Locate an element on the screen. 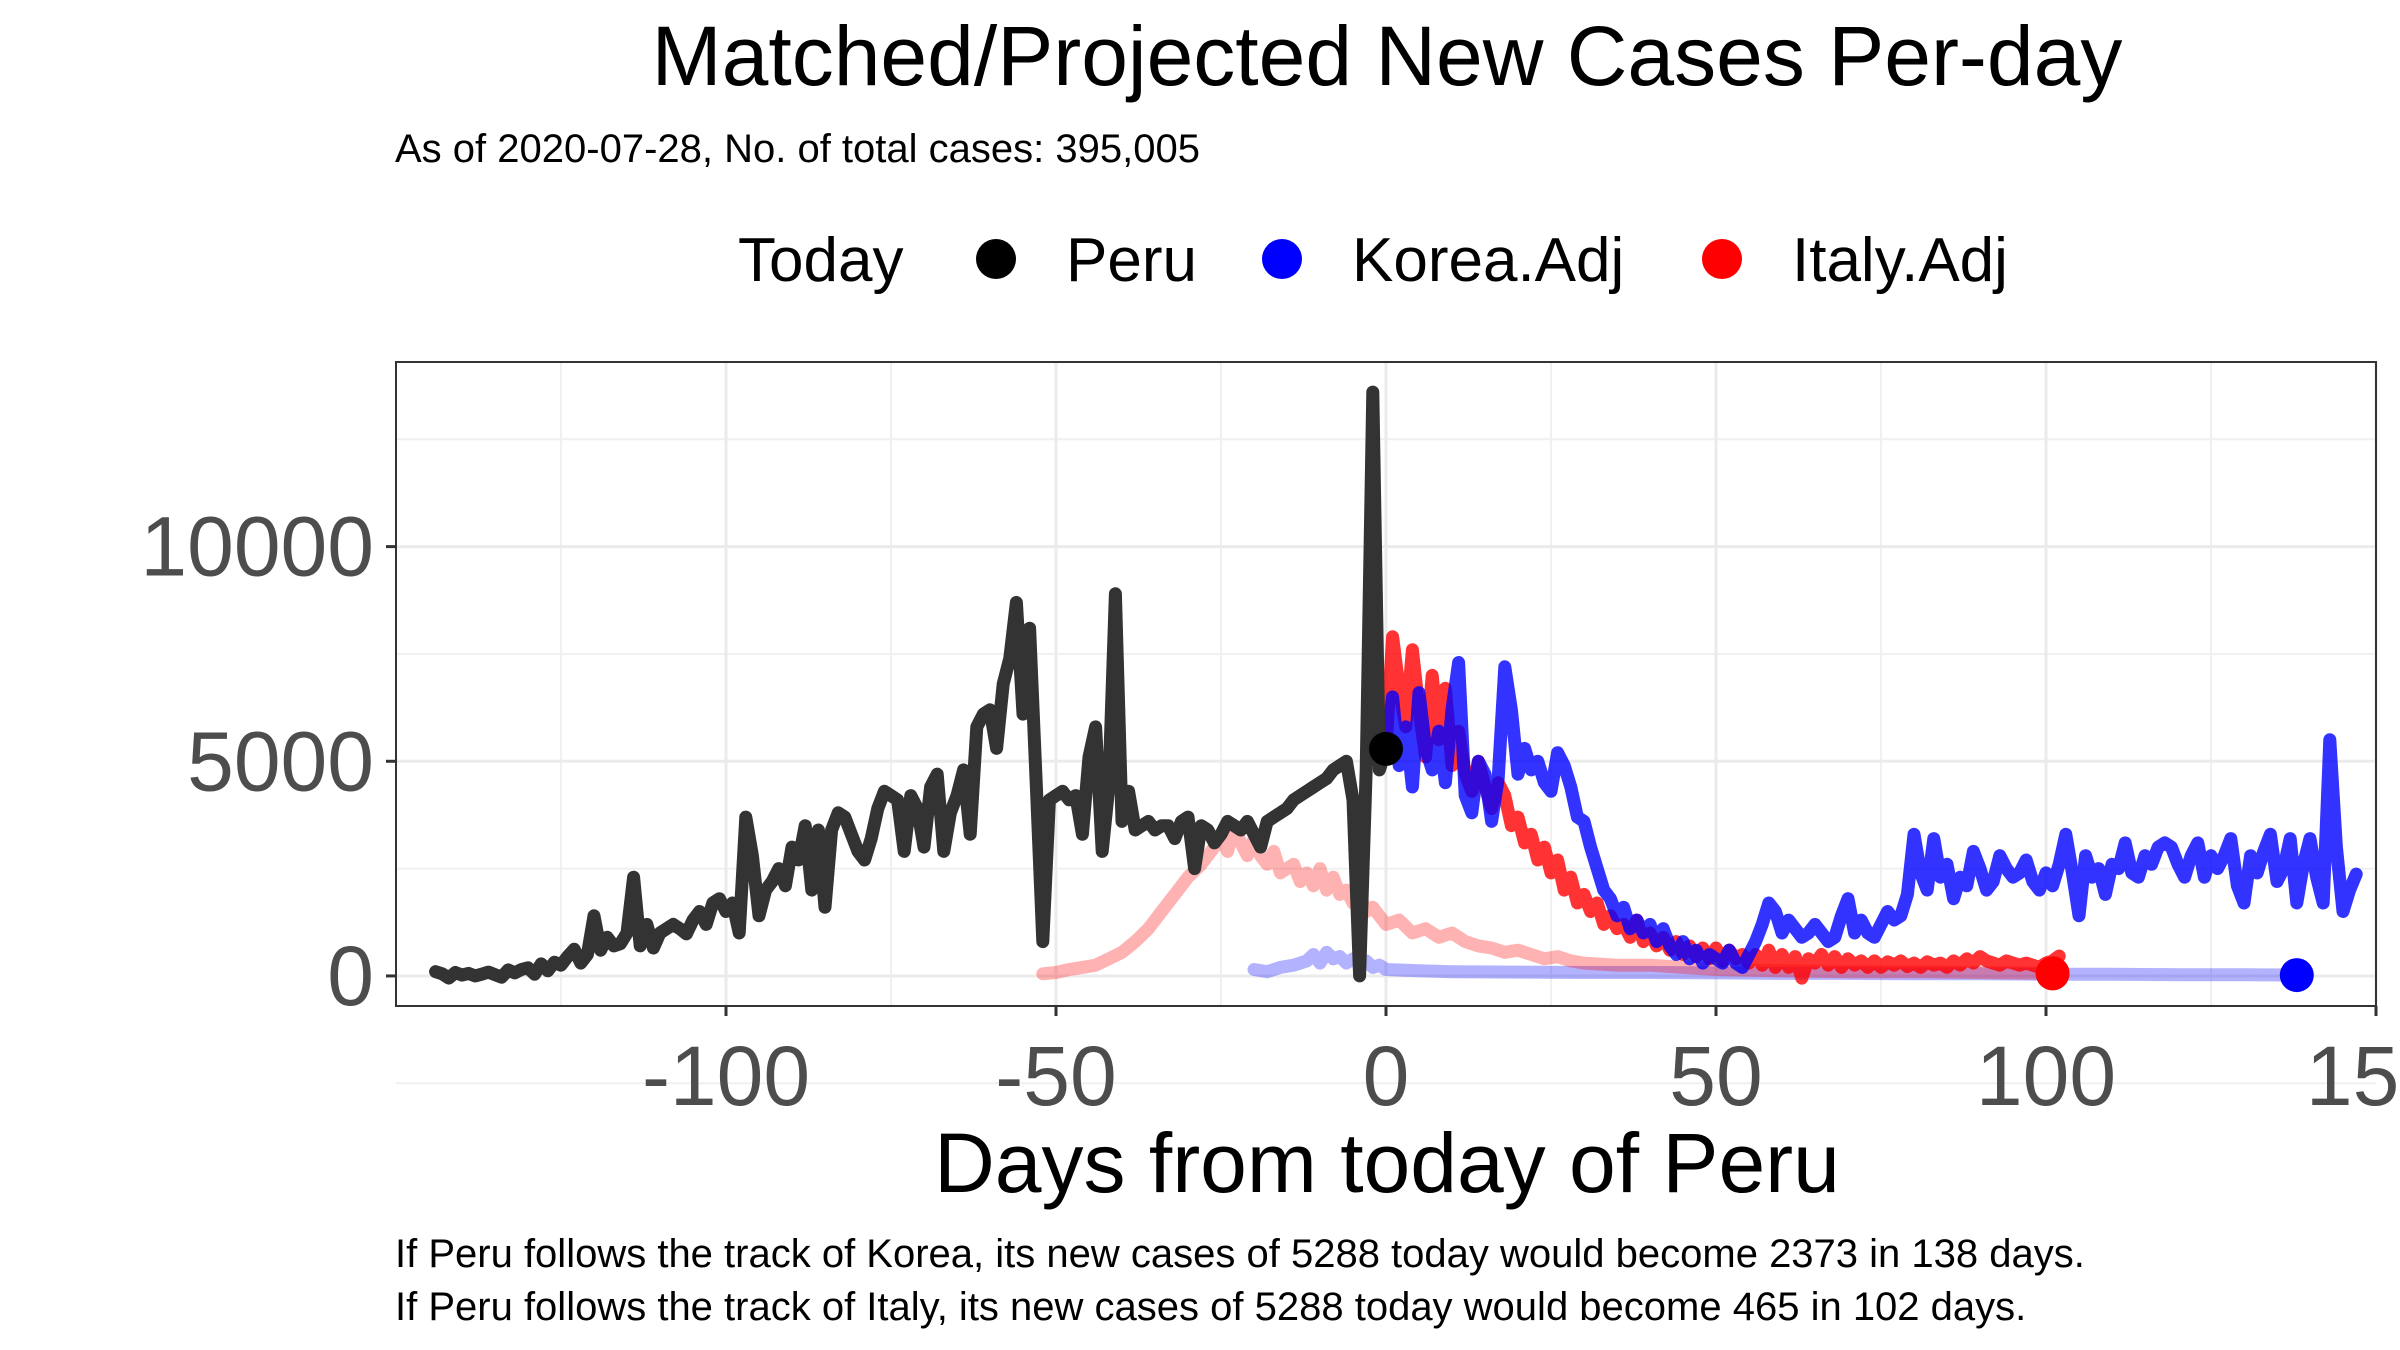 This screenshot has width=2400, height=1350. legend: Today Peru Korea.Adj Italy.Adj is located at coordinates (1373, 260).